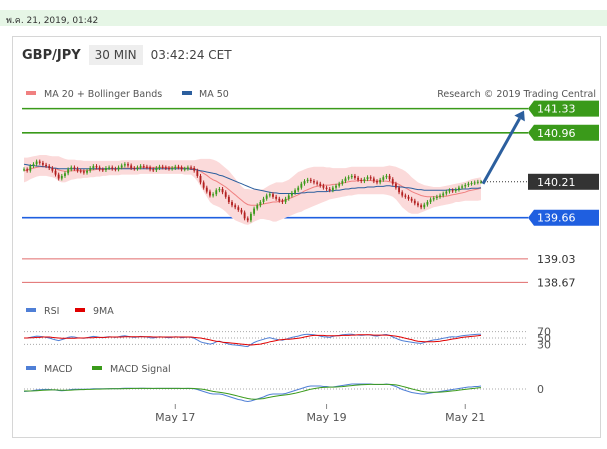 The image size is (607, 449). Describe the element at coordinates (326, 417) in the screenshot. I see `x-tick-label: May 19` at that location.